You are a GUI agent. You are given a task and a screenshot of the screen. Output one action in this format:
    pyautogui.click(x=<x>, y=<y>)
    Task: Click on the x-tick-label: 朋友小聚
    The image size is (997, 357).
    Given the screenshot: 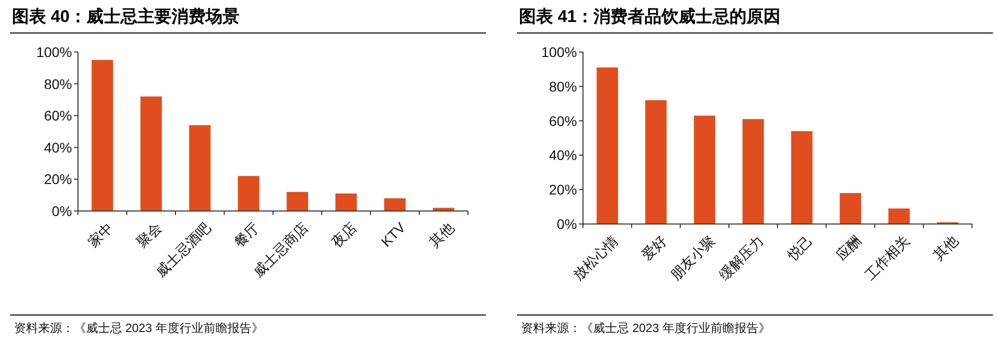 What is the action you would take?
    pyautogui.click(x=692, y=258)
    